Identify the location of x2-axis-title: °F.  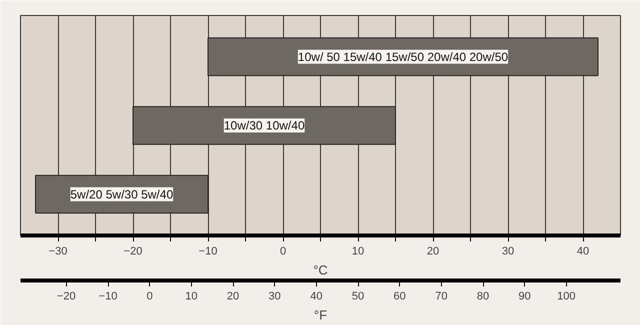
(321, 315).